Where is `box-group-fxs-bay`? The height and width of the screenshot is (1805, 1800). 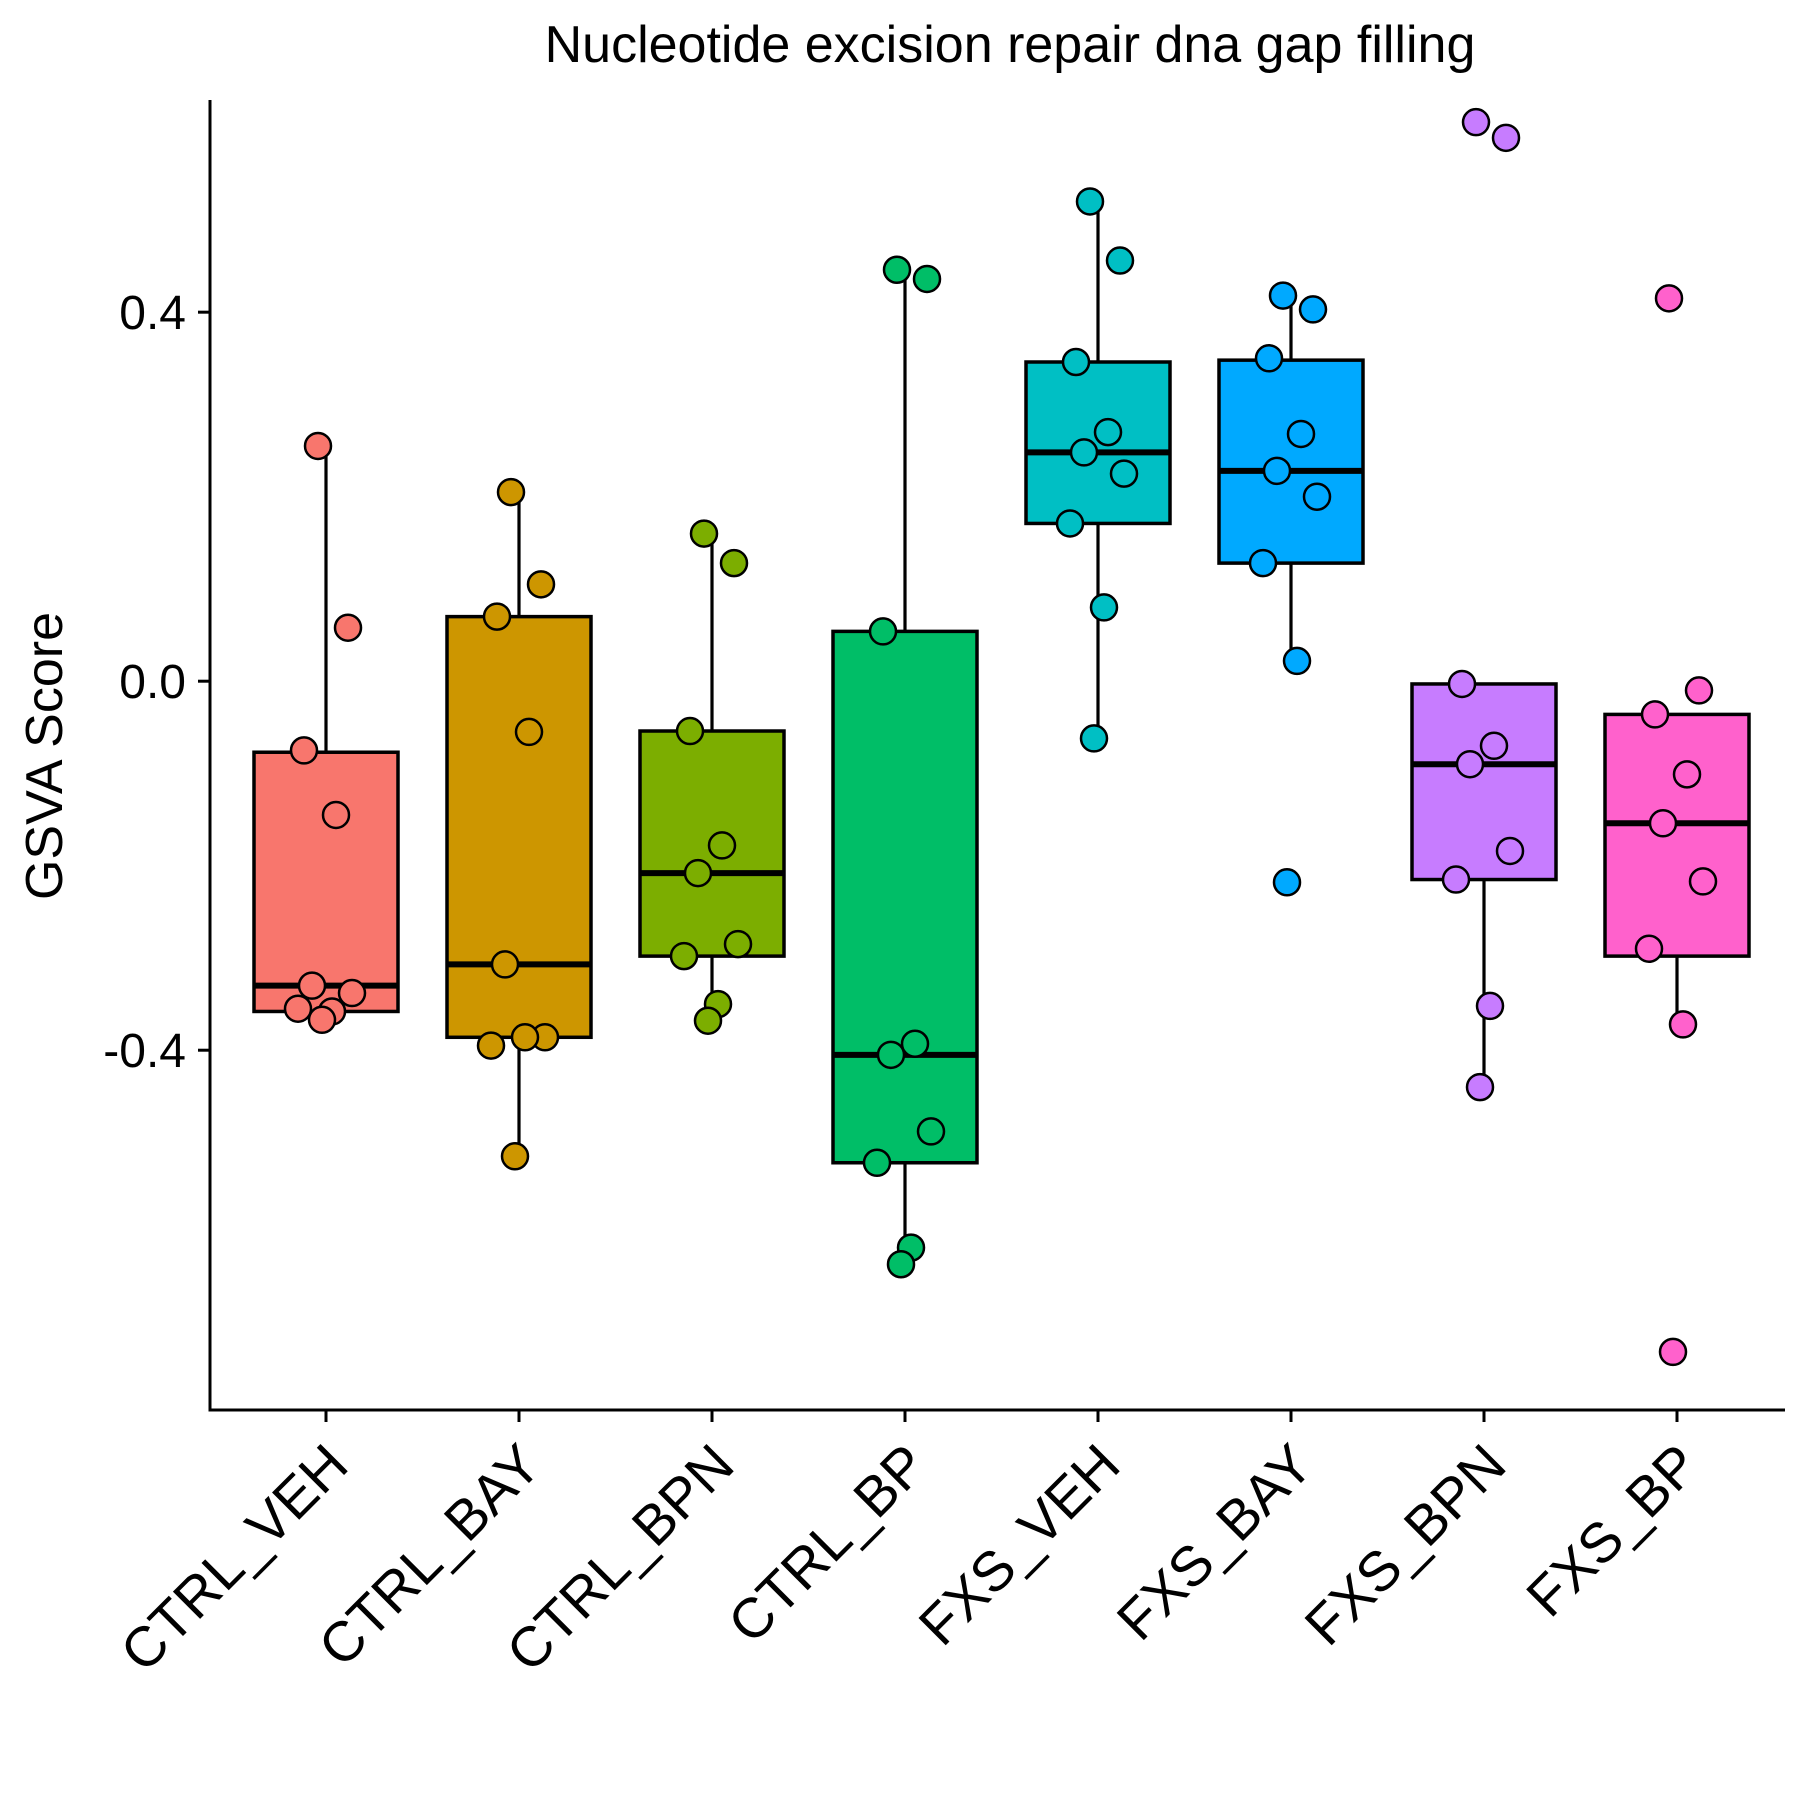 box-group-fxs-bay is located at coordinates (1291, 589).